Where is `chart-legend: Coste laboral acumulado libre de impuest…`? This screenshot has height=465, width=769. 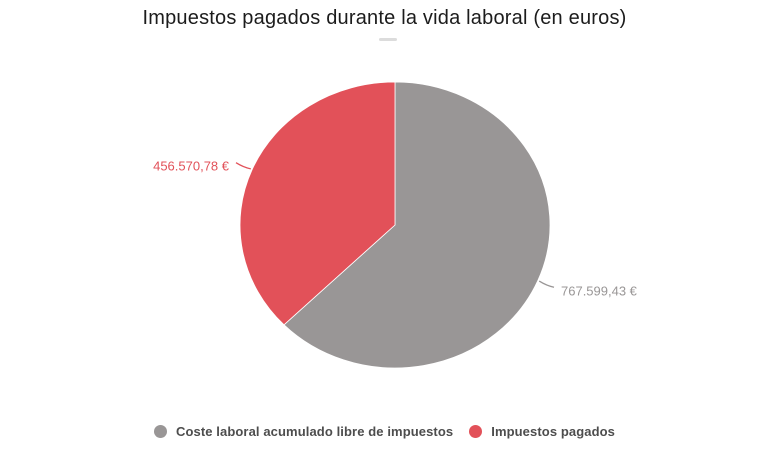
chart-legend: Coste laboral acumulado libre de impuest… is located at coordinates (384, 431).